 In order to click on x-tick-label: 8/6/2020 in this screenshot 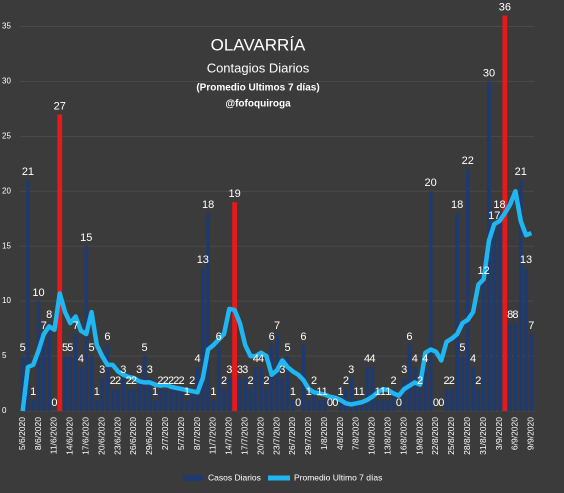, I will do `click(38, 433)`.